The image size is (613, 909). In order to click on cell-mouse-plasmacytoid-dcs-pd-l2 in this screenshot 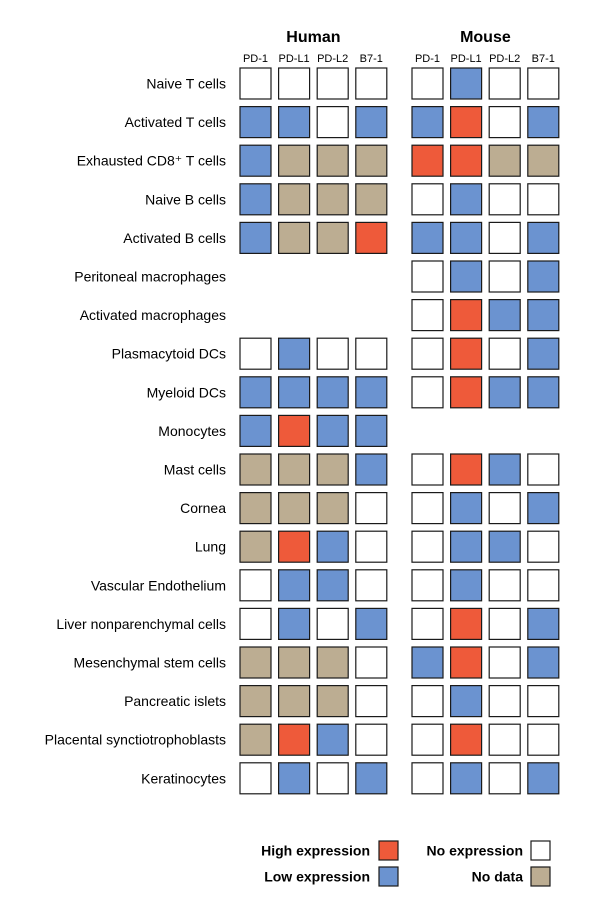, I will do `click(504, 353)`.